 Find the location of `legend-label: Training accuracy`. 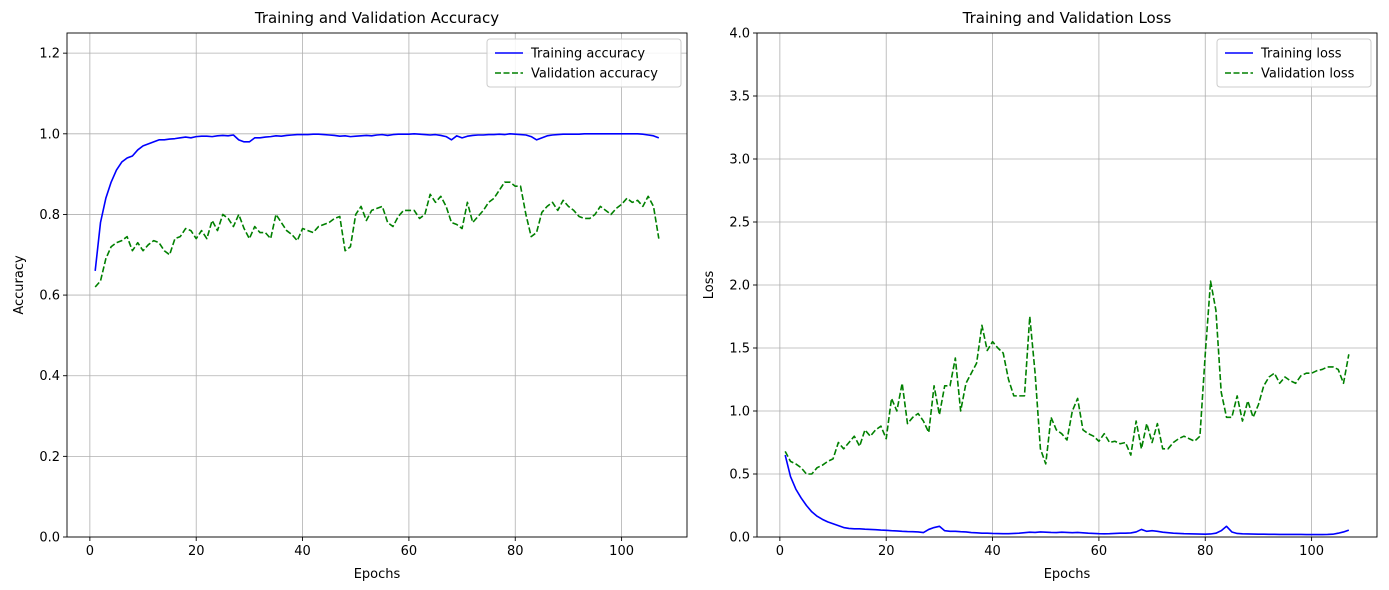

legend-label: Training accuracy is located at coordinates (587, 54).